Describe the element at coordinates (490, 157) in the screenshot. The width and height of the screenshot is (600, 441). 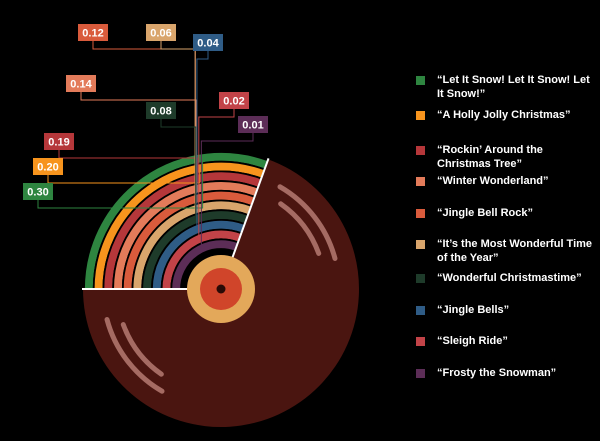
I see `legend-label: “Rockin’ Around the Christmas Tree”` at that location.